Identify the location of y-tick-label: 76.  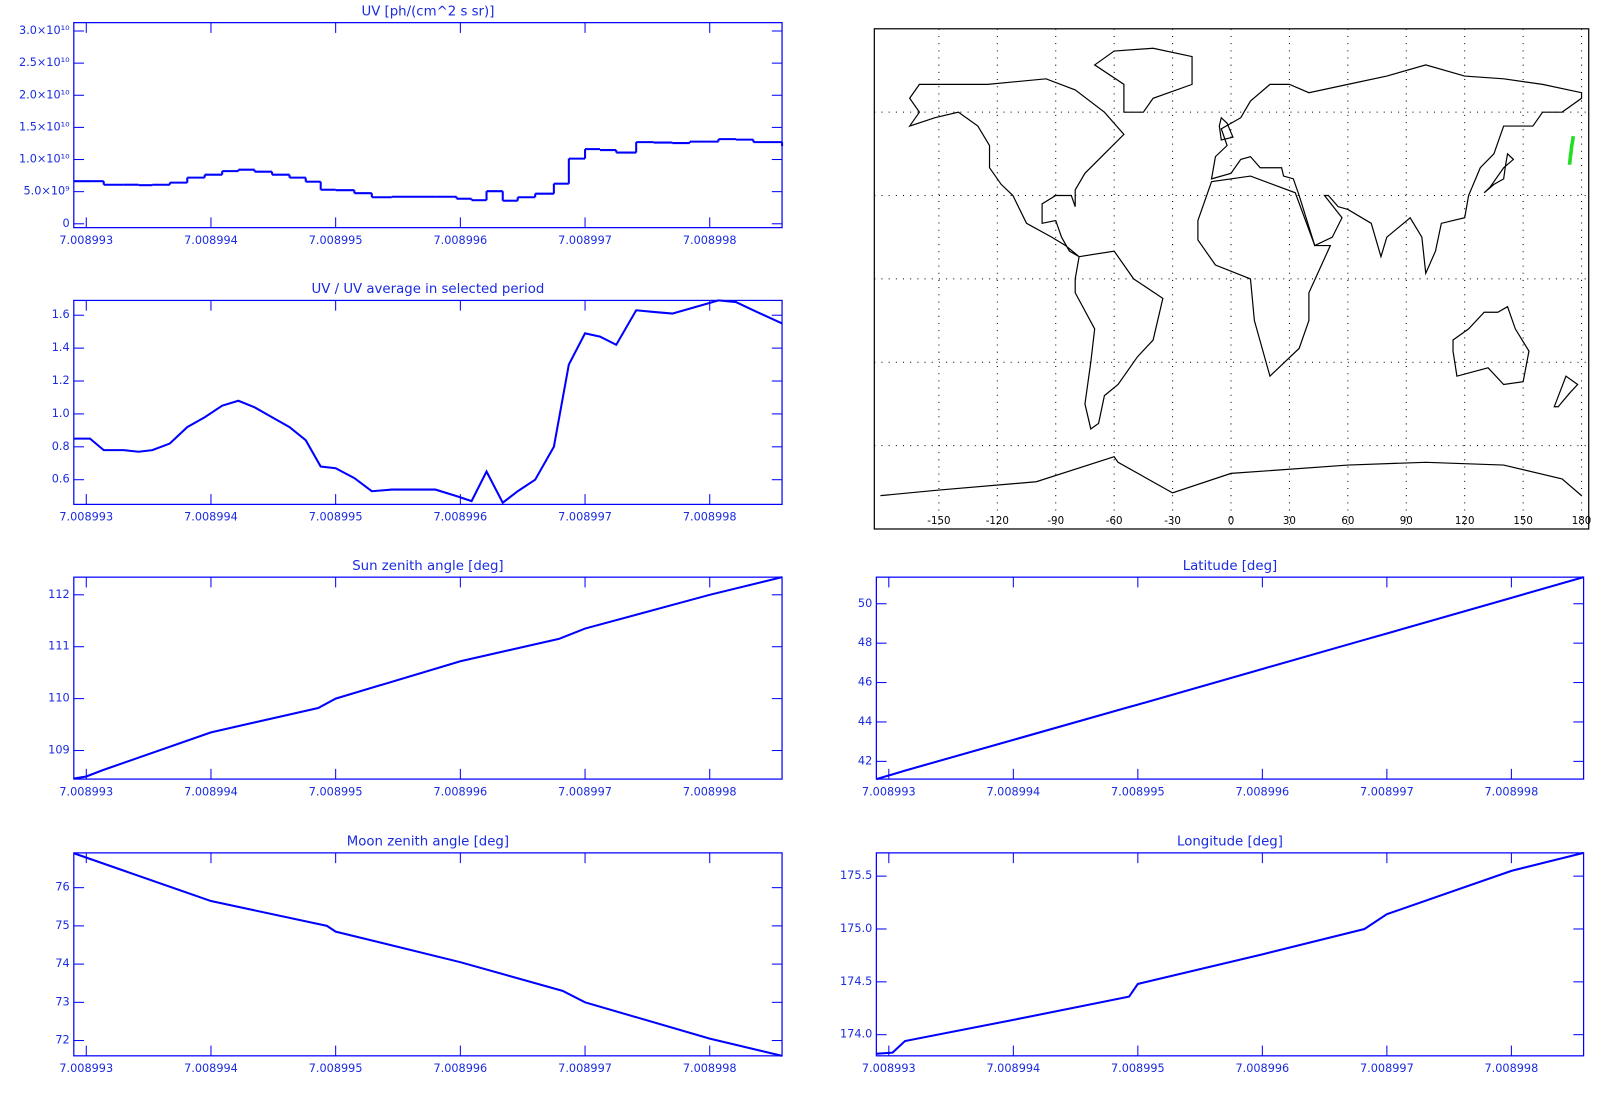
(62, 887).